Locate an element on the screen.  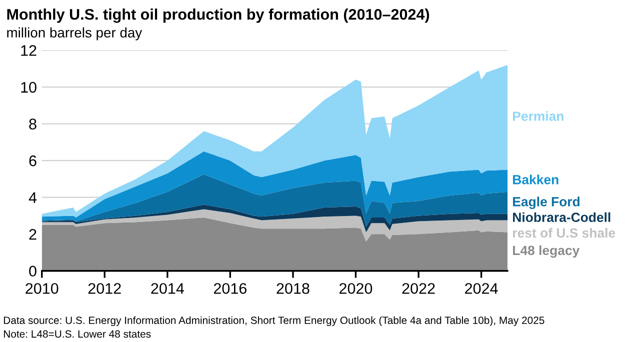
y-axis-title: million barrels per day is located at coordinates (74, 33).